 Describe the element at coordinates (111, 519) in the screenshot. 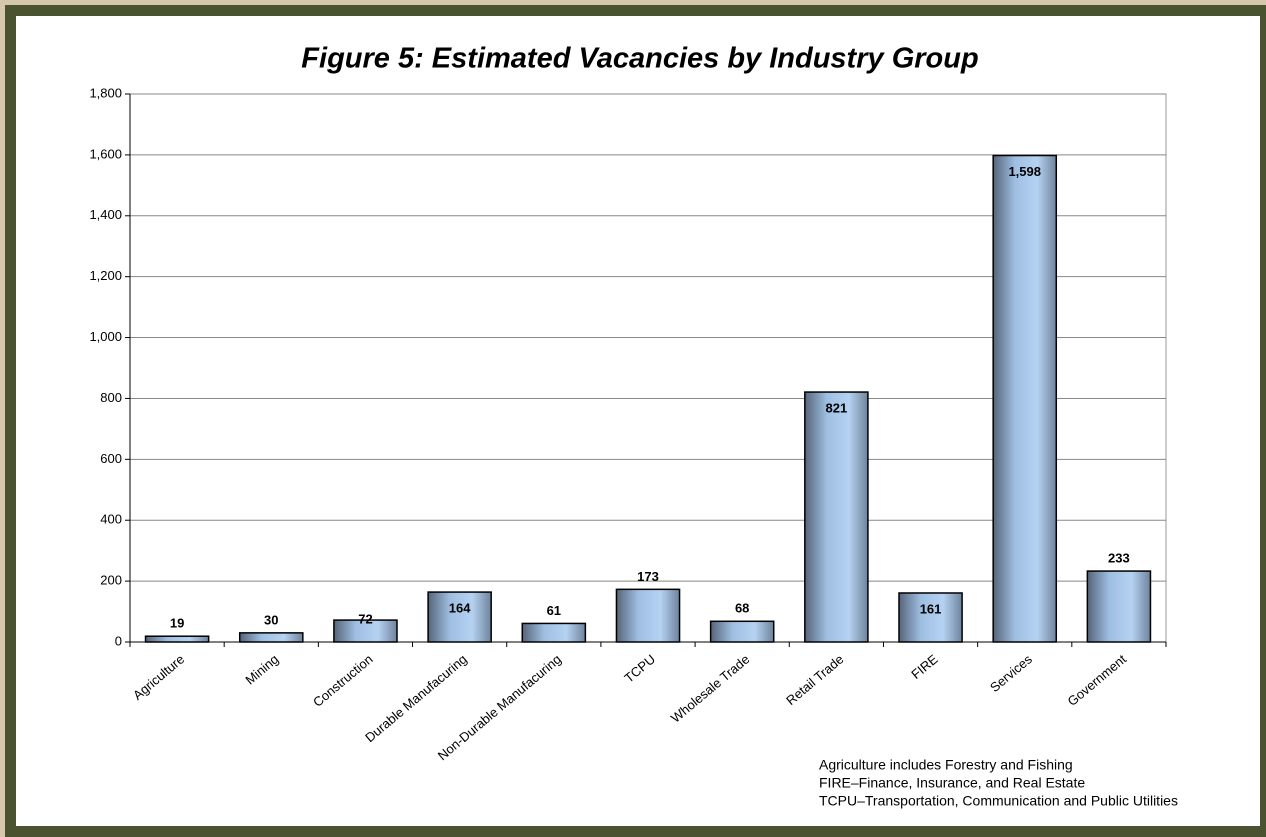

I see `y-tick-label: 400` at that location.